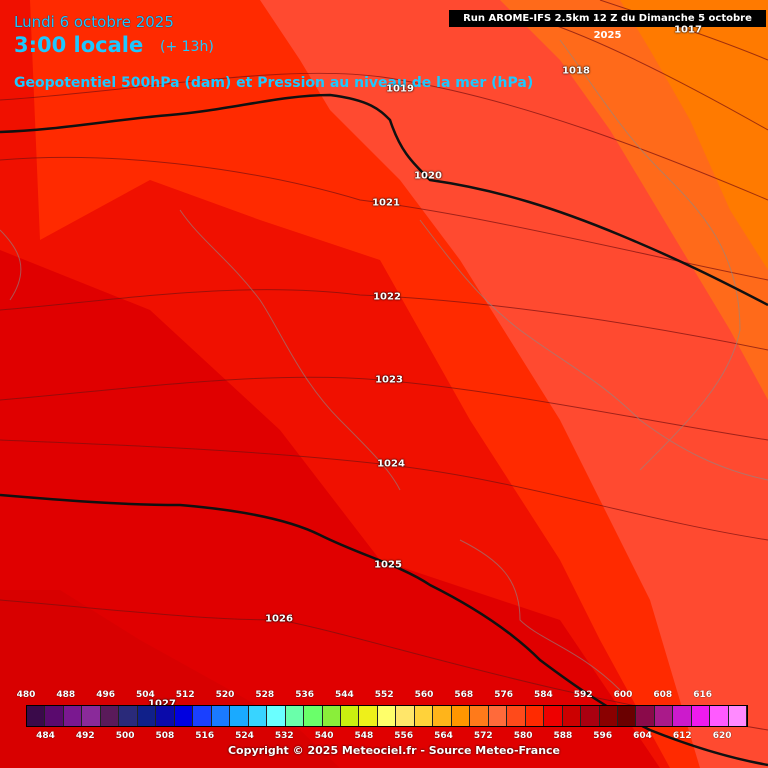 The image size is (768, 768). What do you see at coordinates (85, 736) in the screenshot?
I see `scale-label: 492` at bounding box center [85, 736].